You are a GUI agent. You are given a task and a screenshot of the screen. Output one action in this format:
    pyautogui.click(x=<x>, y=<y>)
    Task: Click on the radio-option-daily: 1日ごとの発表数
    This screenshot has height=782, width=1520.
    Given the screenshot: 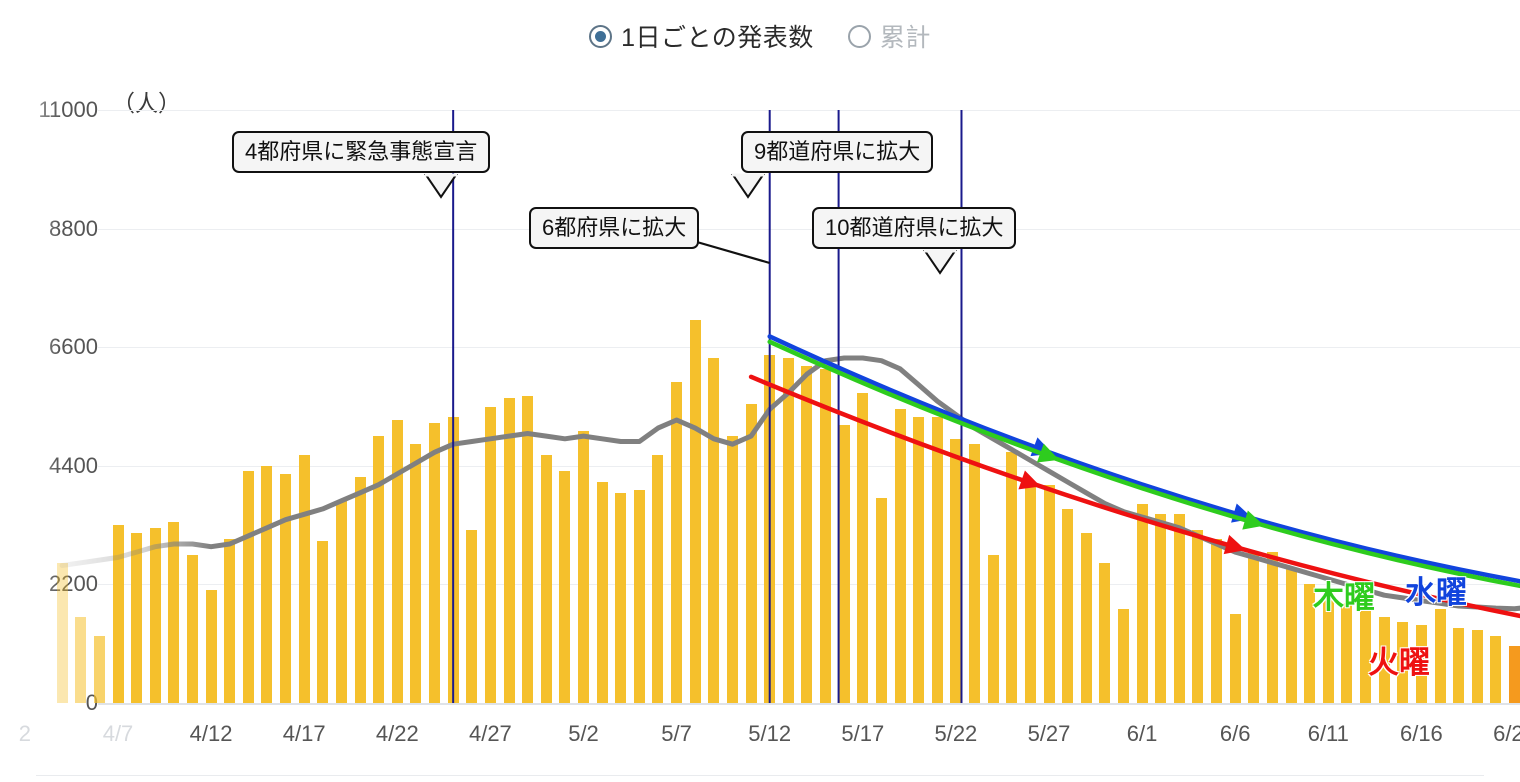 What is the action you would take?
    pyautogui.click(x=701, y=36)
    